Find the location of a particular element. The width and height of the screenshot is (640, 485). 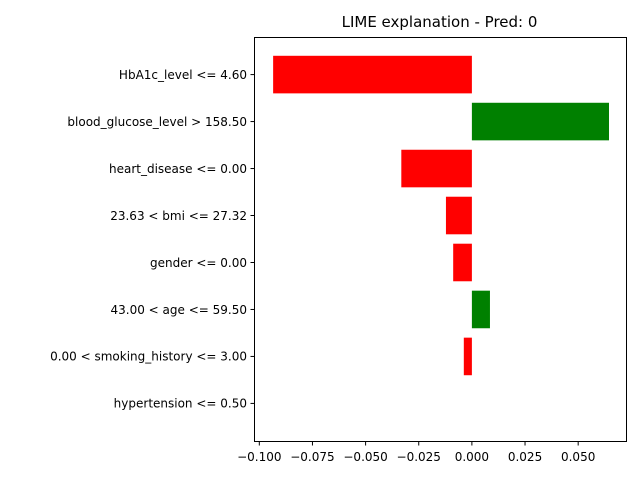

x-tick-label: −0.075 is located at coordinates (312, 457).